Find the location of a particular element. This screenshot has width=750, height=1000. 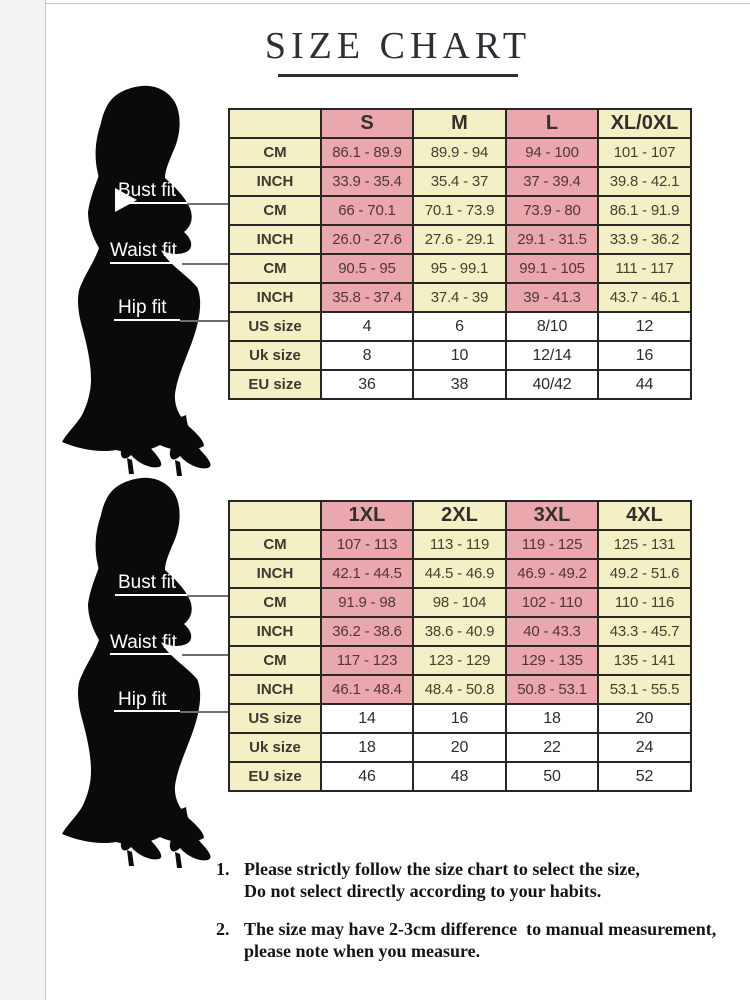

arrow-notch-icon is located at coordinates (126, 200).